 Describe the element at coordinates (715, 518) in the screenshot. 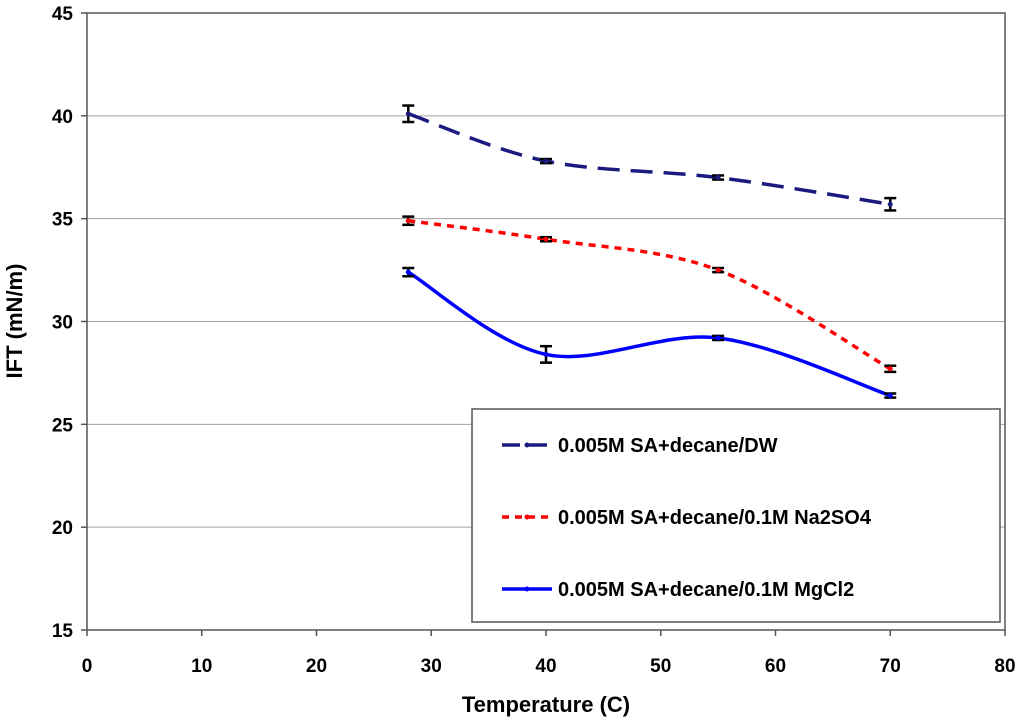

I see `legend-label: 0.005M SA+decane/0.1M Na2SO4` at that location.